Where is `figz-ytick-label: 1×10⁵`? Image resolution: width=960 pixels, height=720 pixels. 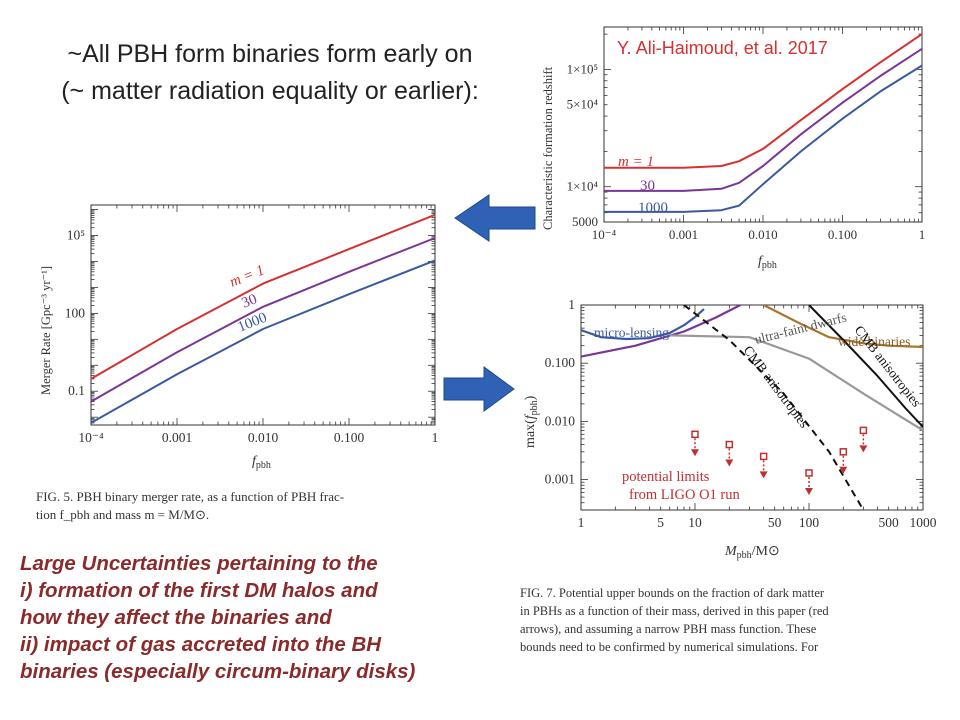 figz-ytick-label: 1×10⁵ is located at coordinates (582, 68).